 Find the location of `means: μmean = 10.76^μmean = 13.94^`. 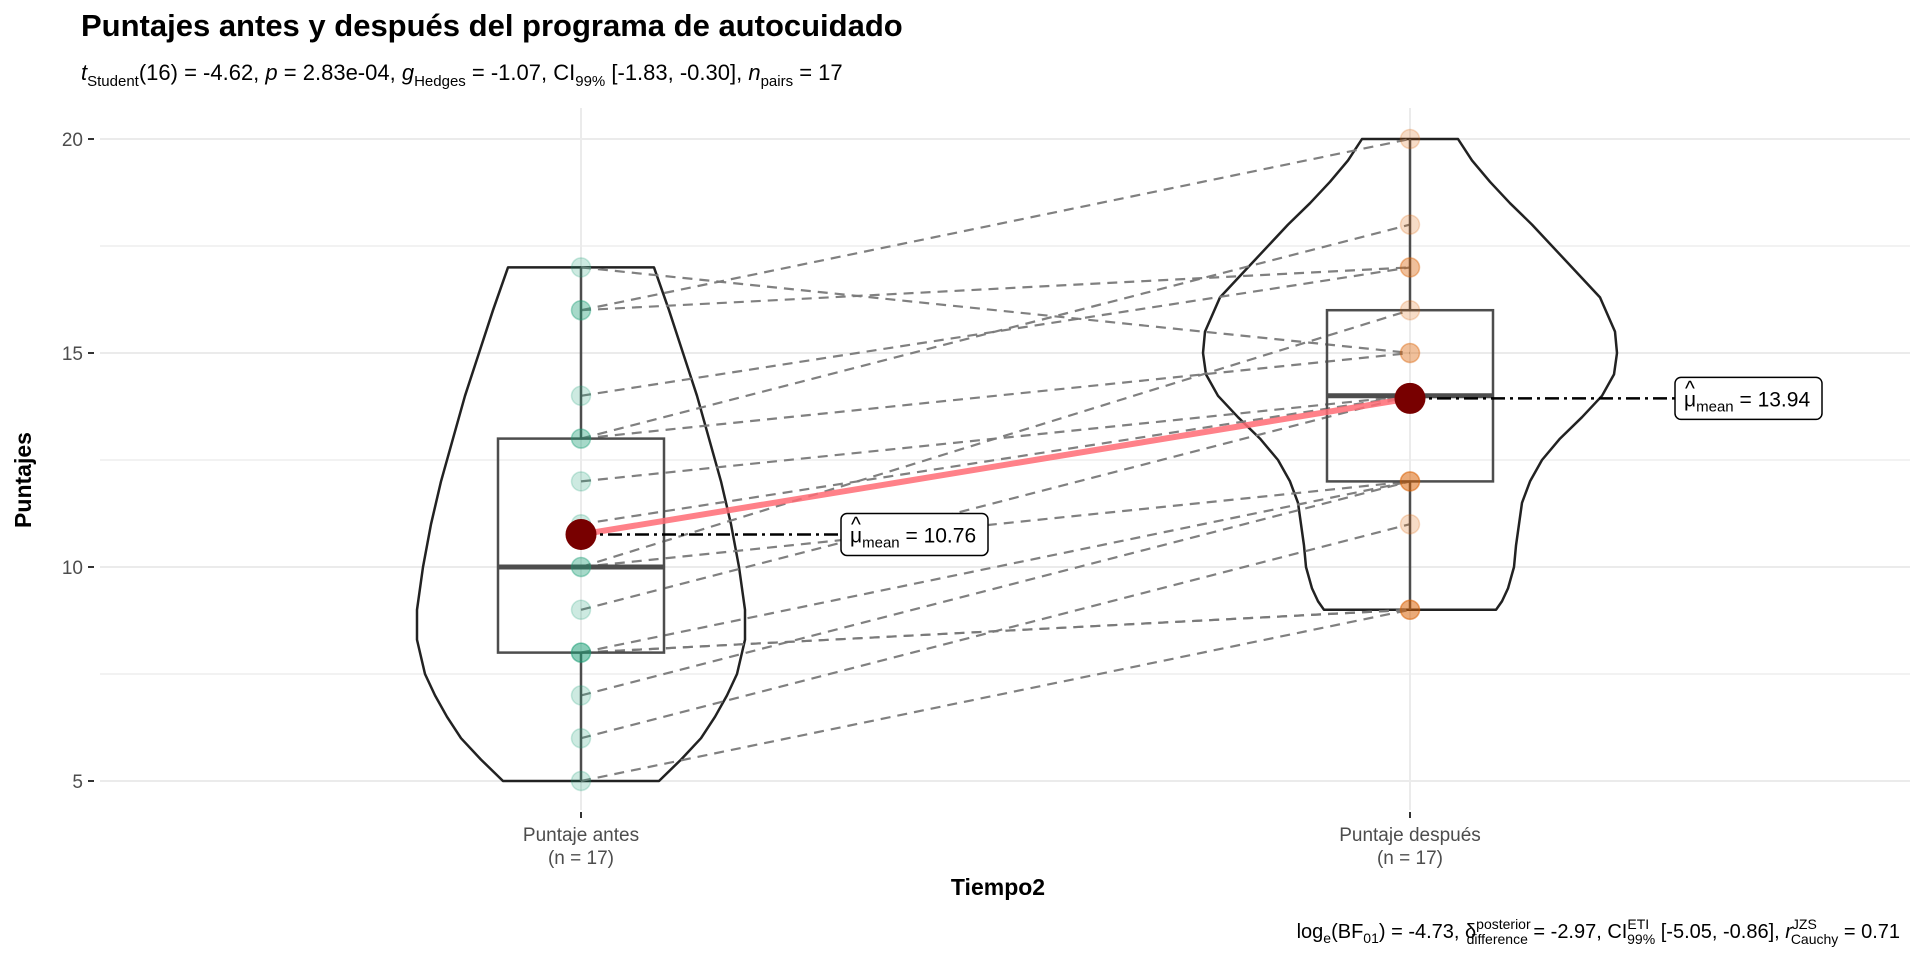

means: μmean = 10.76^μmean = 13.94^ is located at coordinates (1194, 466).